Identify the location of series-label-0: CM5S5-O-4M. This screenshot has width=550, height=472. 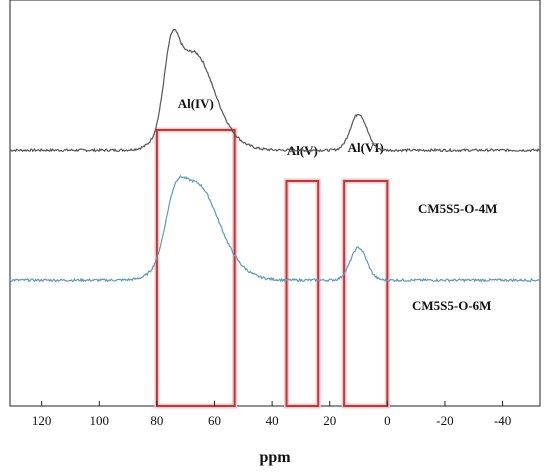
(457, 208).